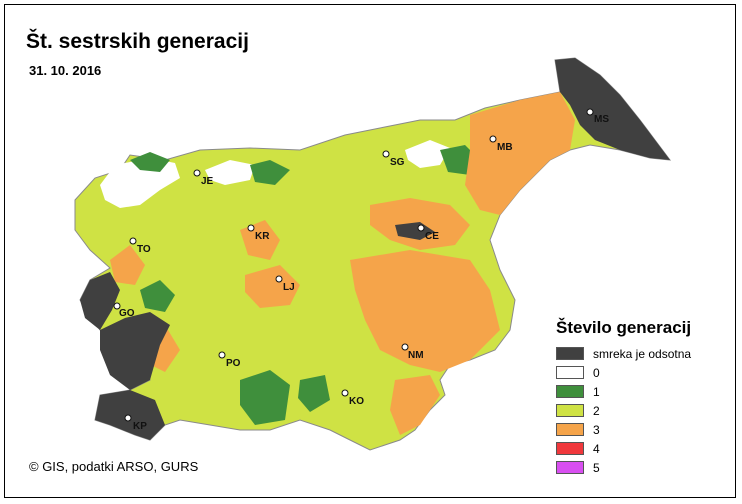 This screenshot has width=742, height=504. What do you see at coordinates (127, 313) in the screenshot?
I see `city-label-go: GO` at bounding box center [127, 313].